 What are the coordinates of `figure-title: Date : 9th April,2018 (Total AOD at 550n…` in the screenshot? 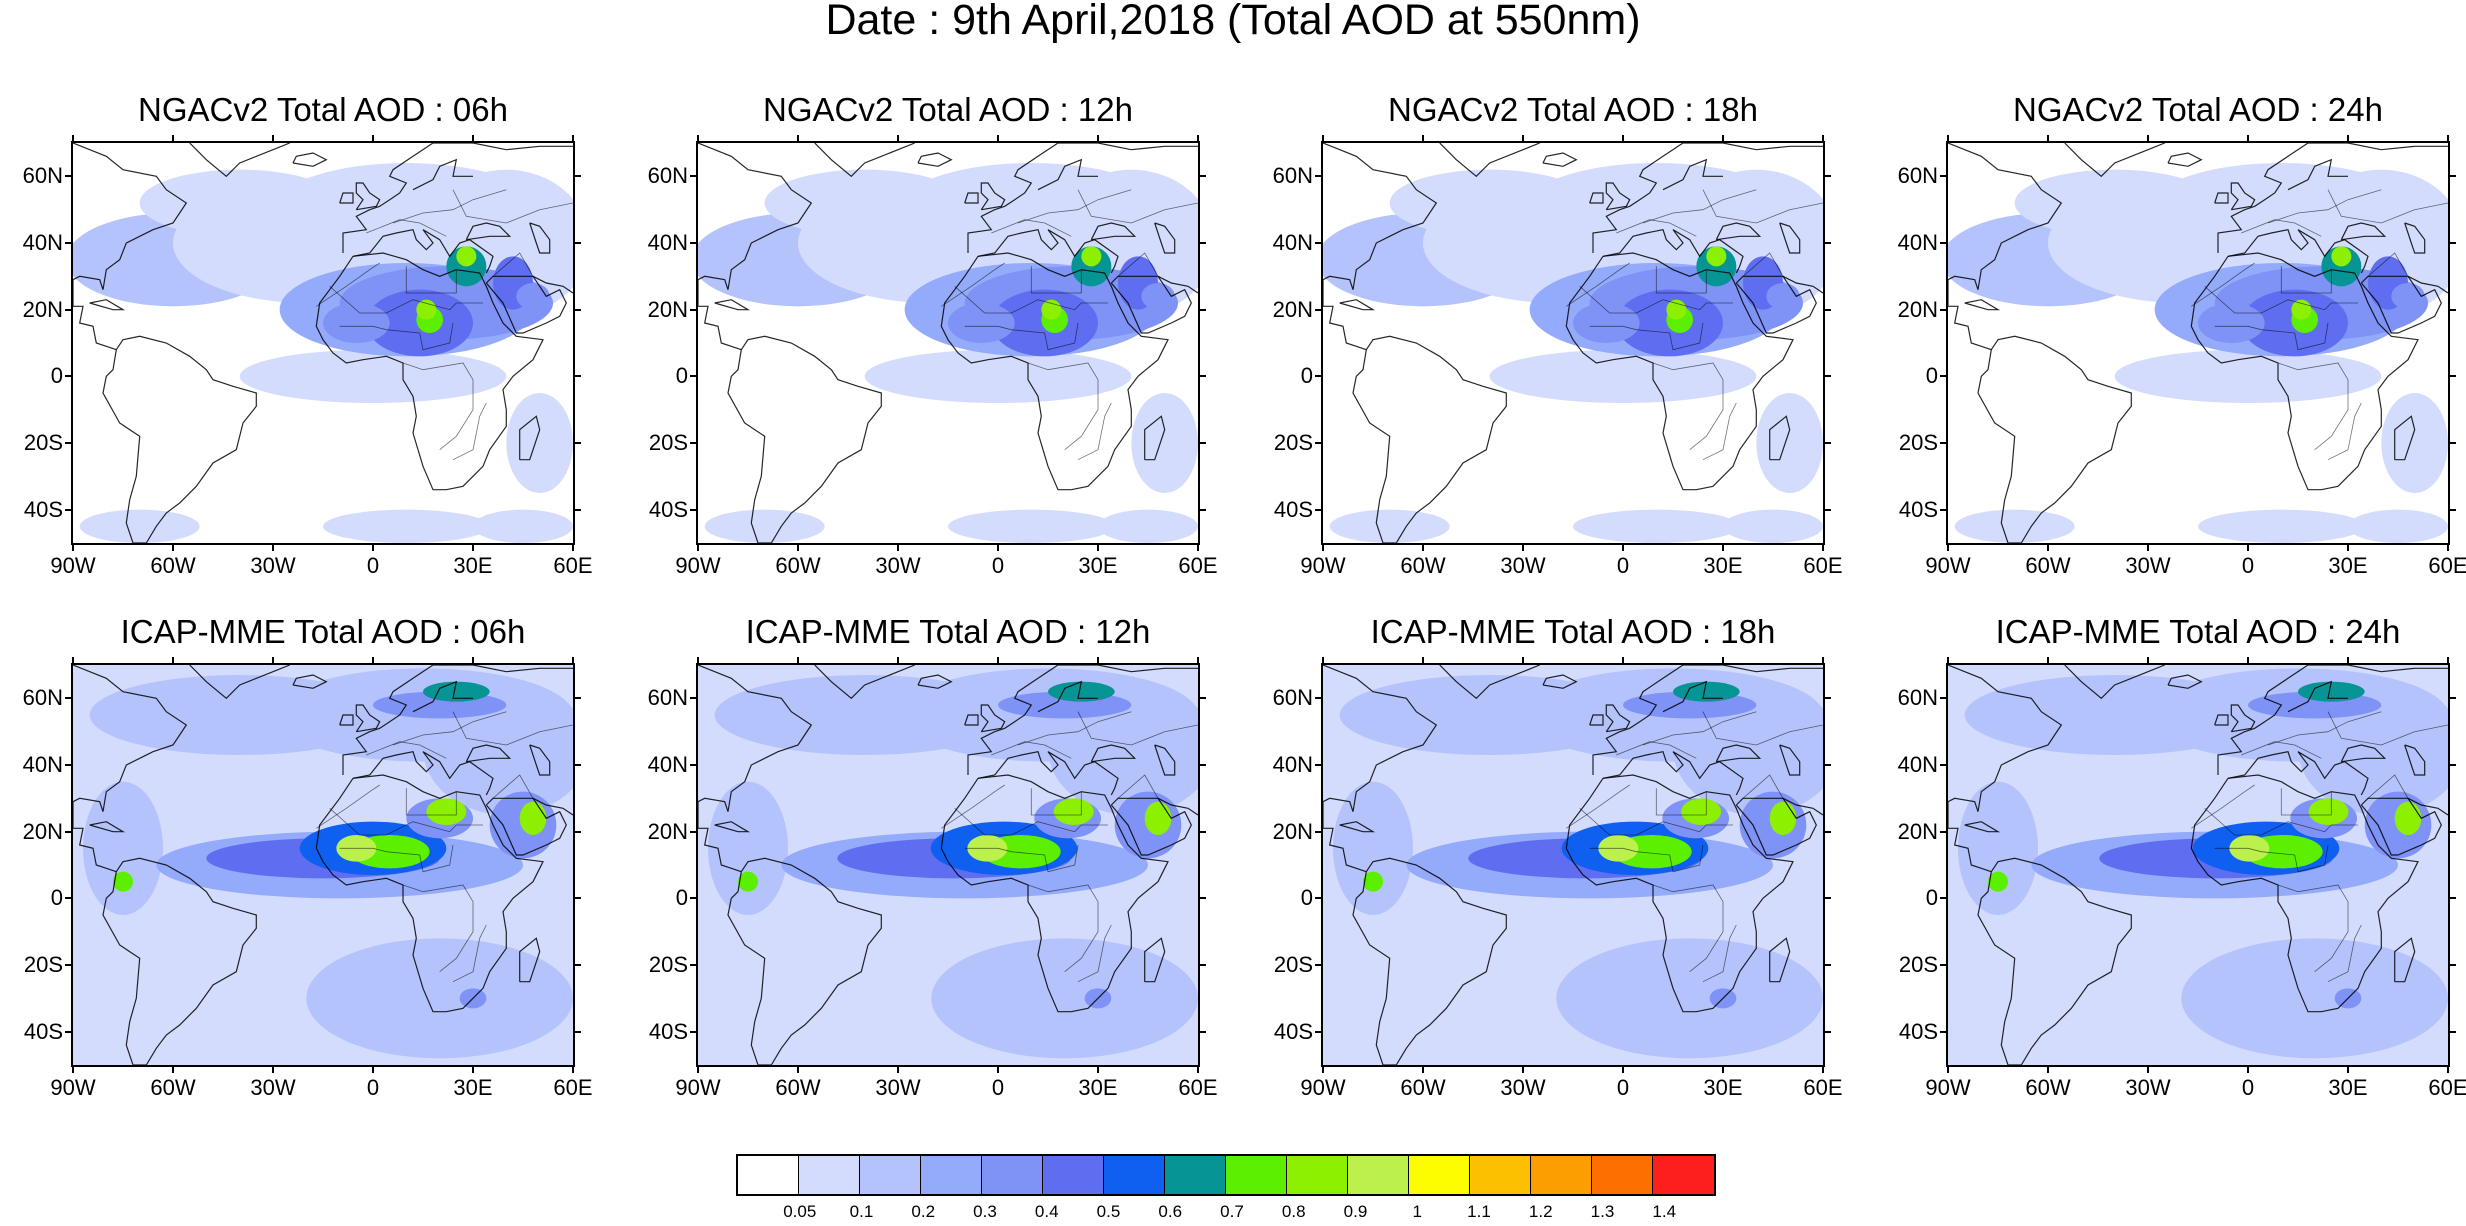 It's located at (1233, 22).